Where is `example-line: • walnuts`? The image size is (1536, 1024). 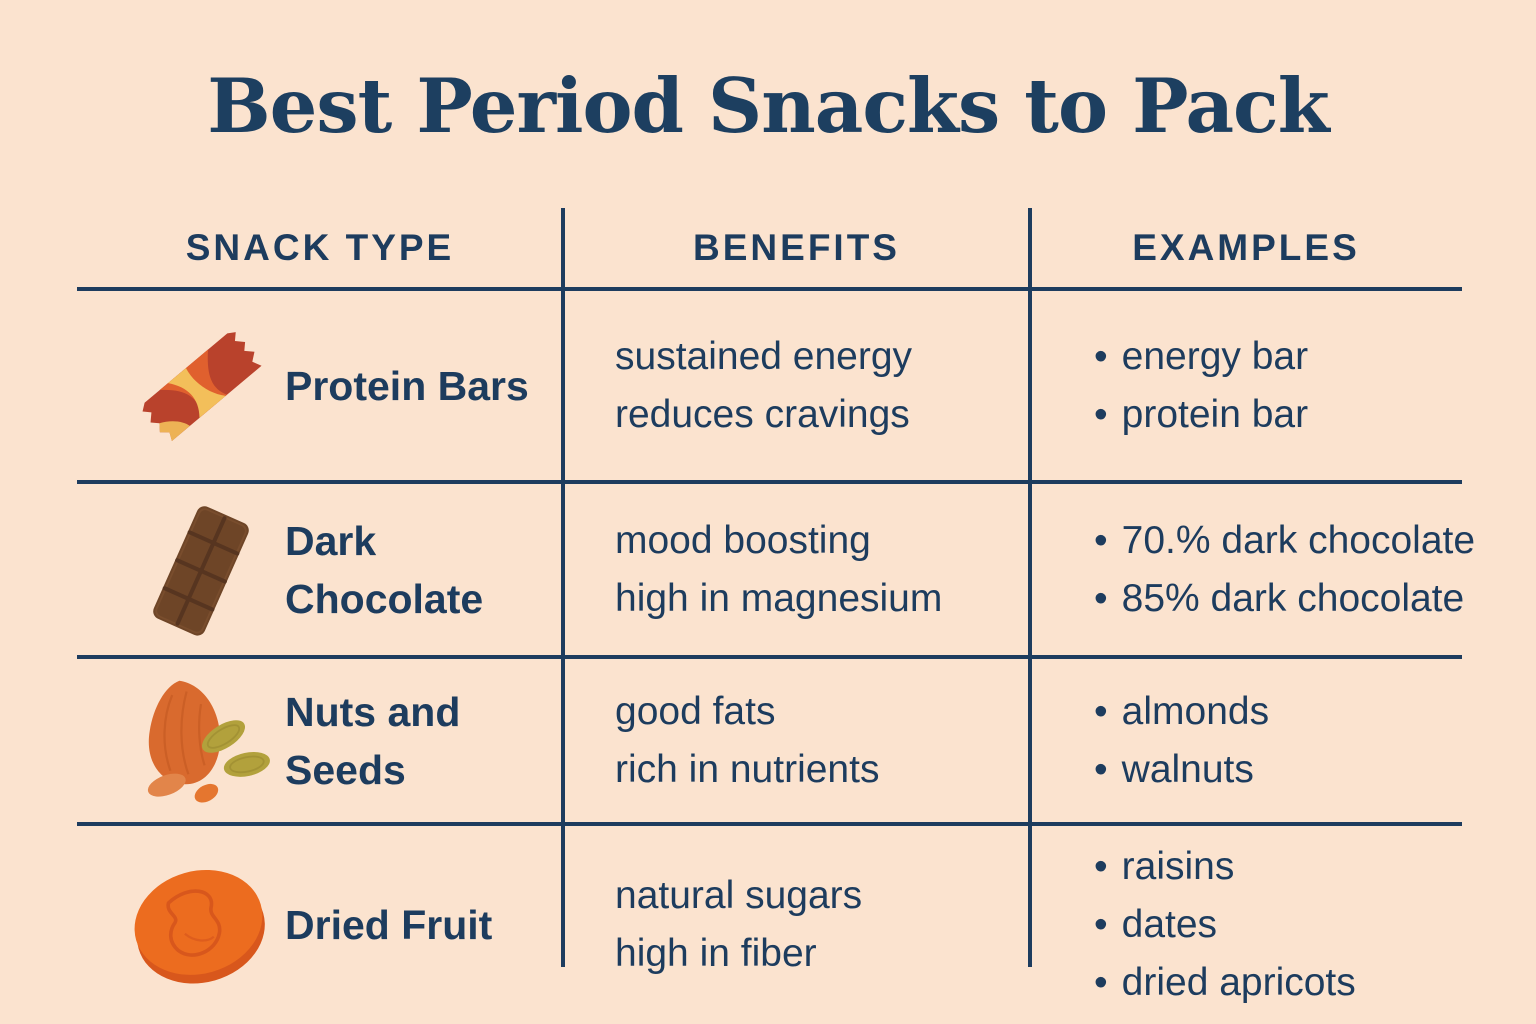
example-line: • walnuts is located at coordinates (1278, 770).